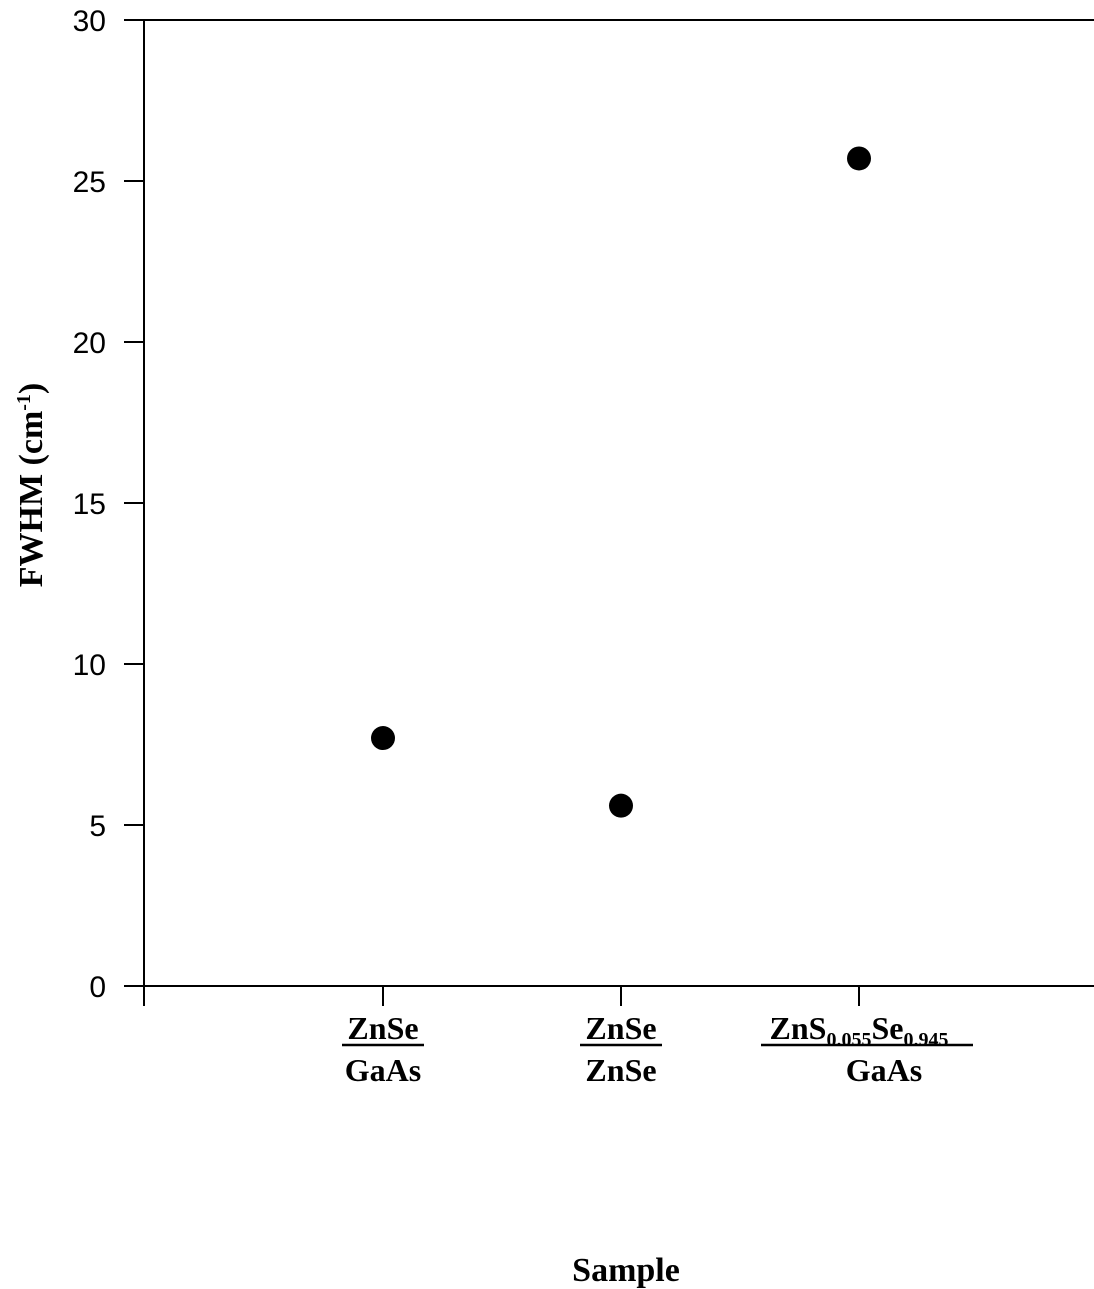 Image resolution: width=1094 pixels, height=1289 pixels. Describe the element at coordinates (97, 826) in the screenshot. I see `y-tick-label: 5` at that location.